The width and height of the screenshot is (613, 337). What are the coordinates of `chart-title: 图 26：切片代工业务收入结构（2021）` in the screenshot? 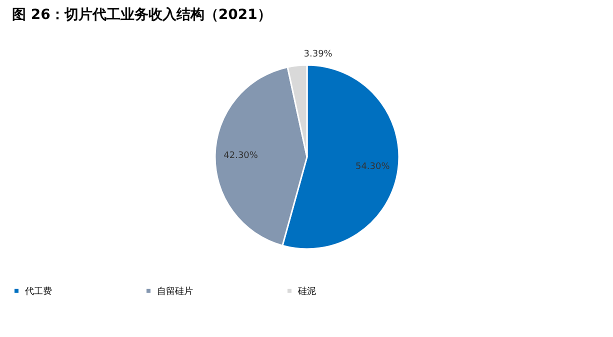 It's located at (142, 15).